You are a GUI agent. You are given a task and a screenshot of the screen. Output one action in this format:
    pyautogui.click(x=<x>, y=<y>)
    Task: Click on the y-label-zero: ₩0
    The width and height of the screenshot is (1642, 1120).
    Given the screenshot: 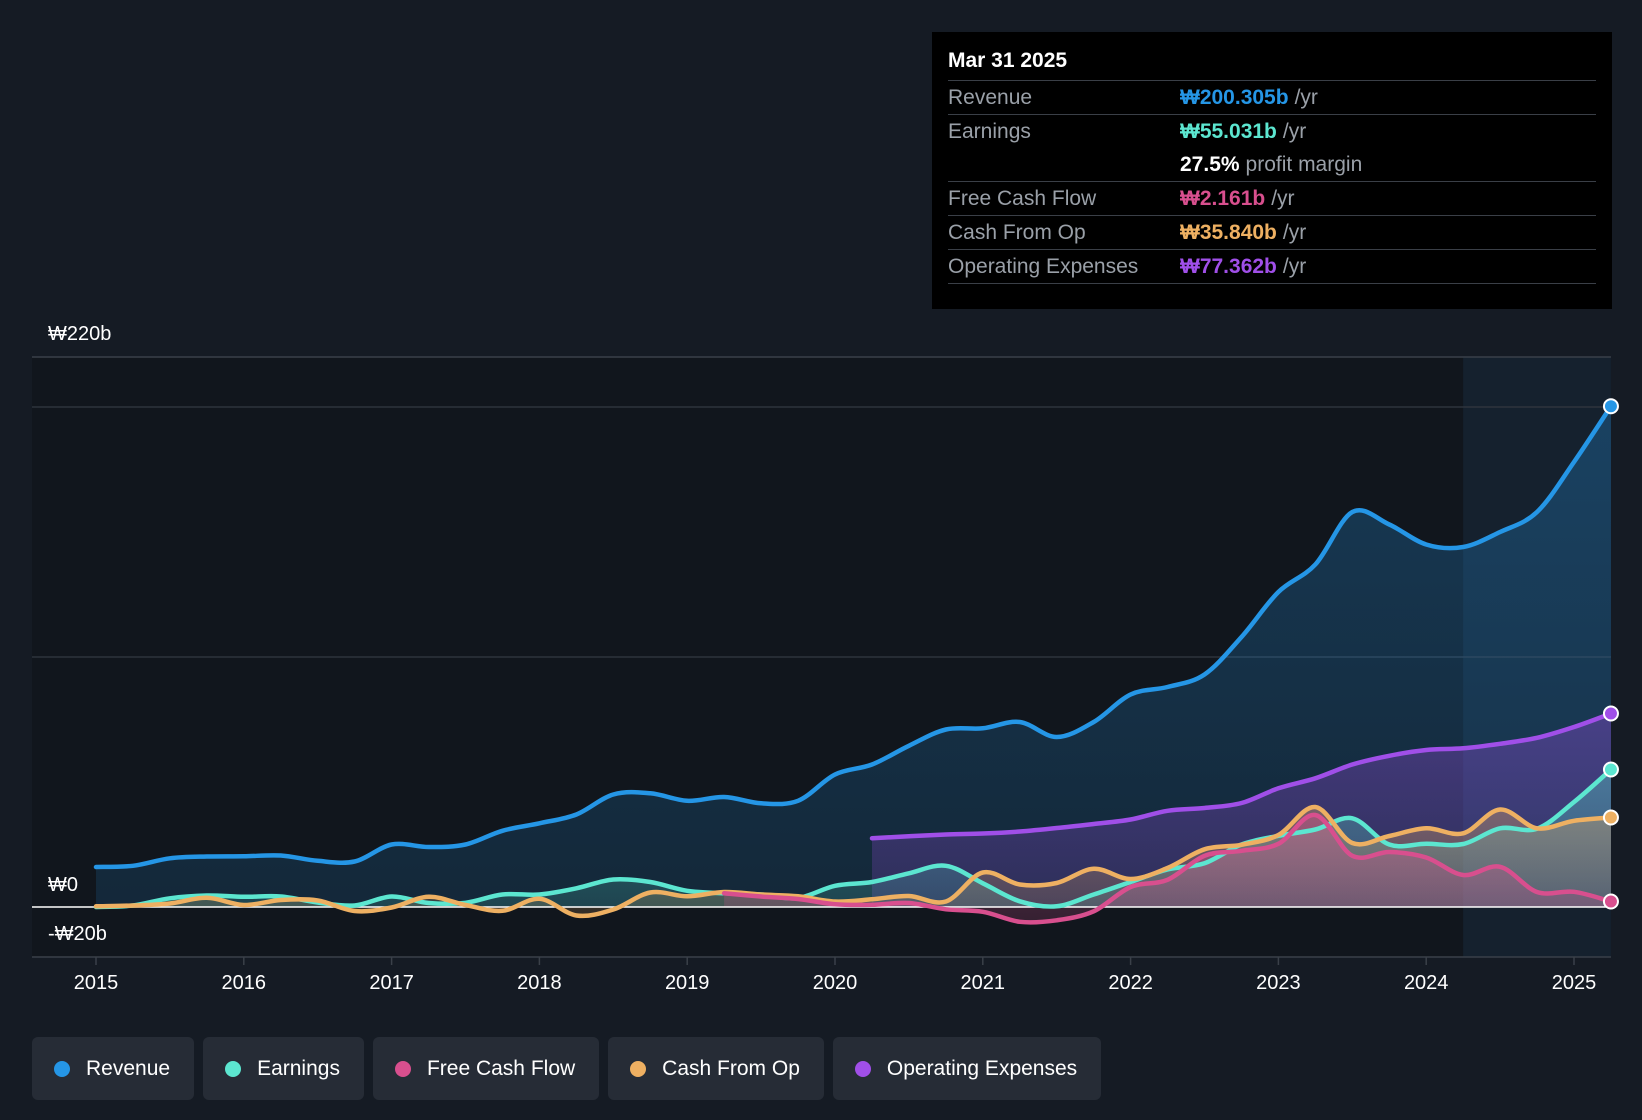 What is the action you would take?
    pyautogui.click(x=63, y=885)
    